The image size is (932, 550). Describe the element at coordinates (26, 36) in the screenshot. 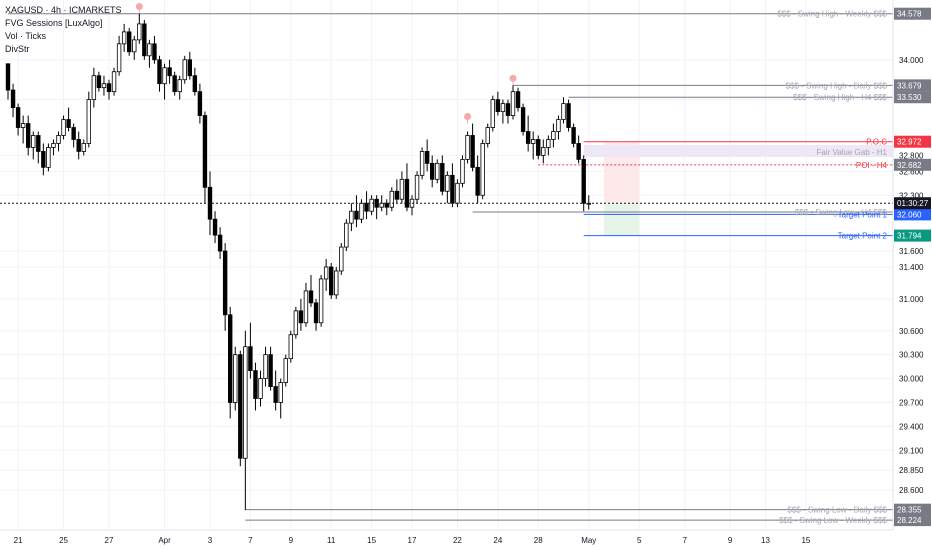

I see `indicator-volume: Vol · Ticks` at that location.